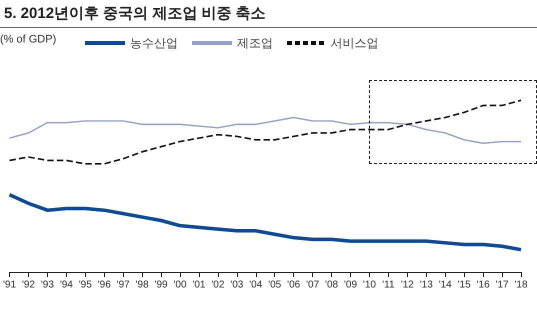 The image size is (537, 320). What do you see at coordinates (351, 285) in the screenshot?
I see `x-tick-label: '09` at bounding box center [351, 285].